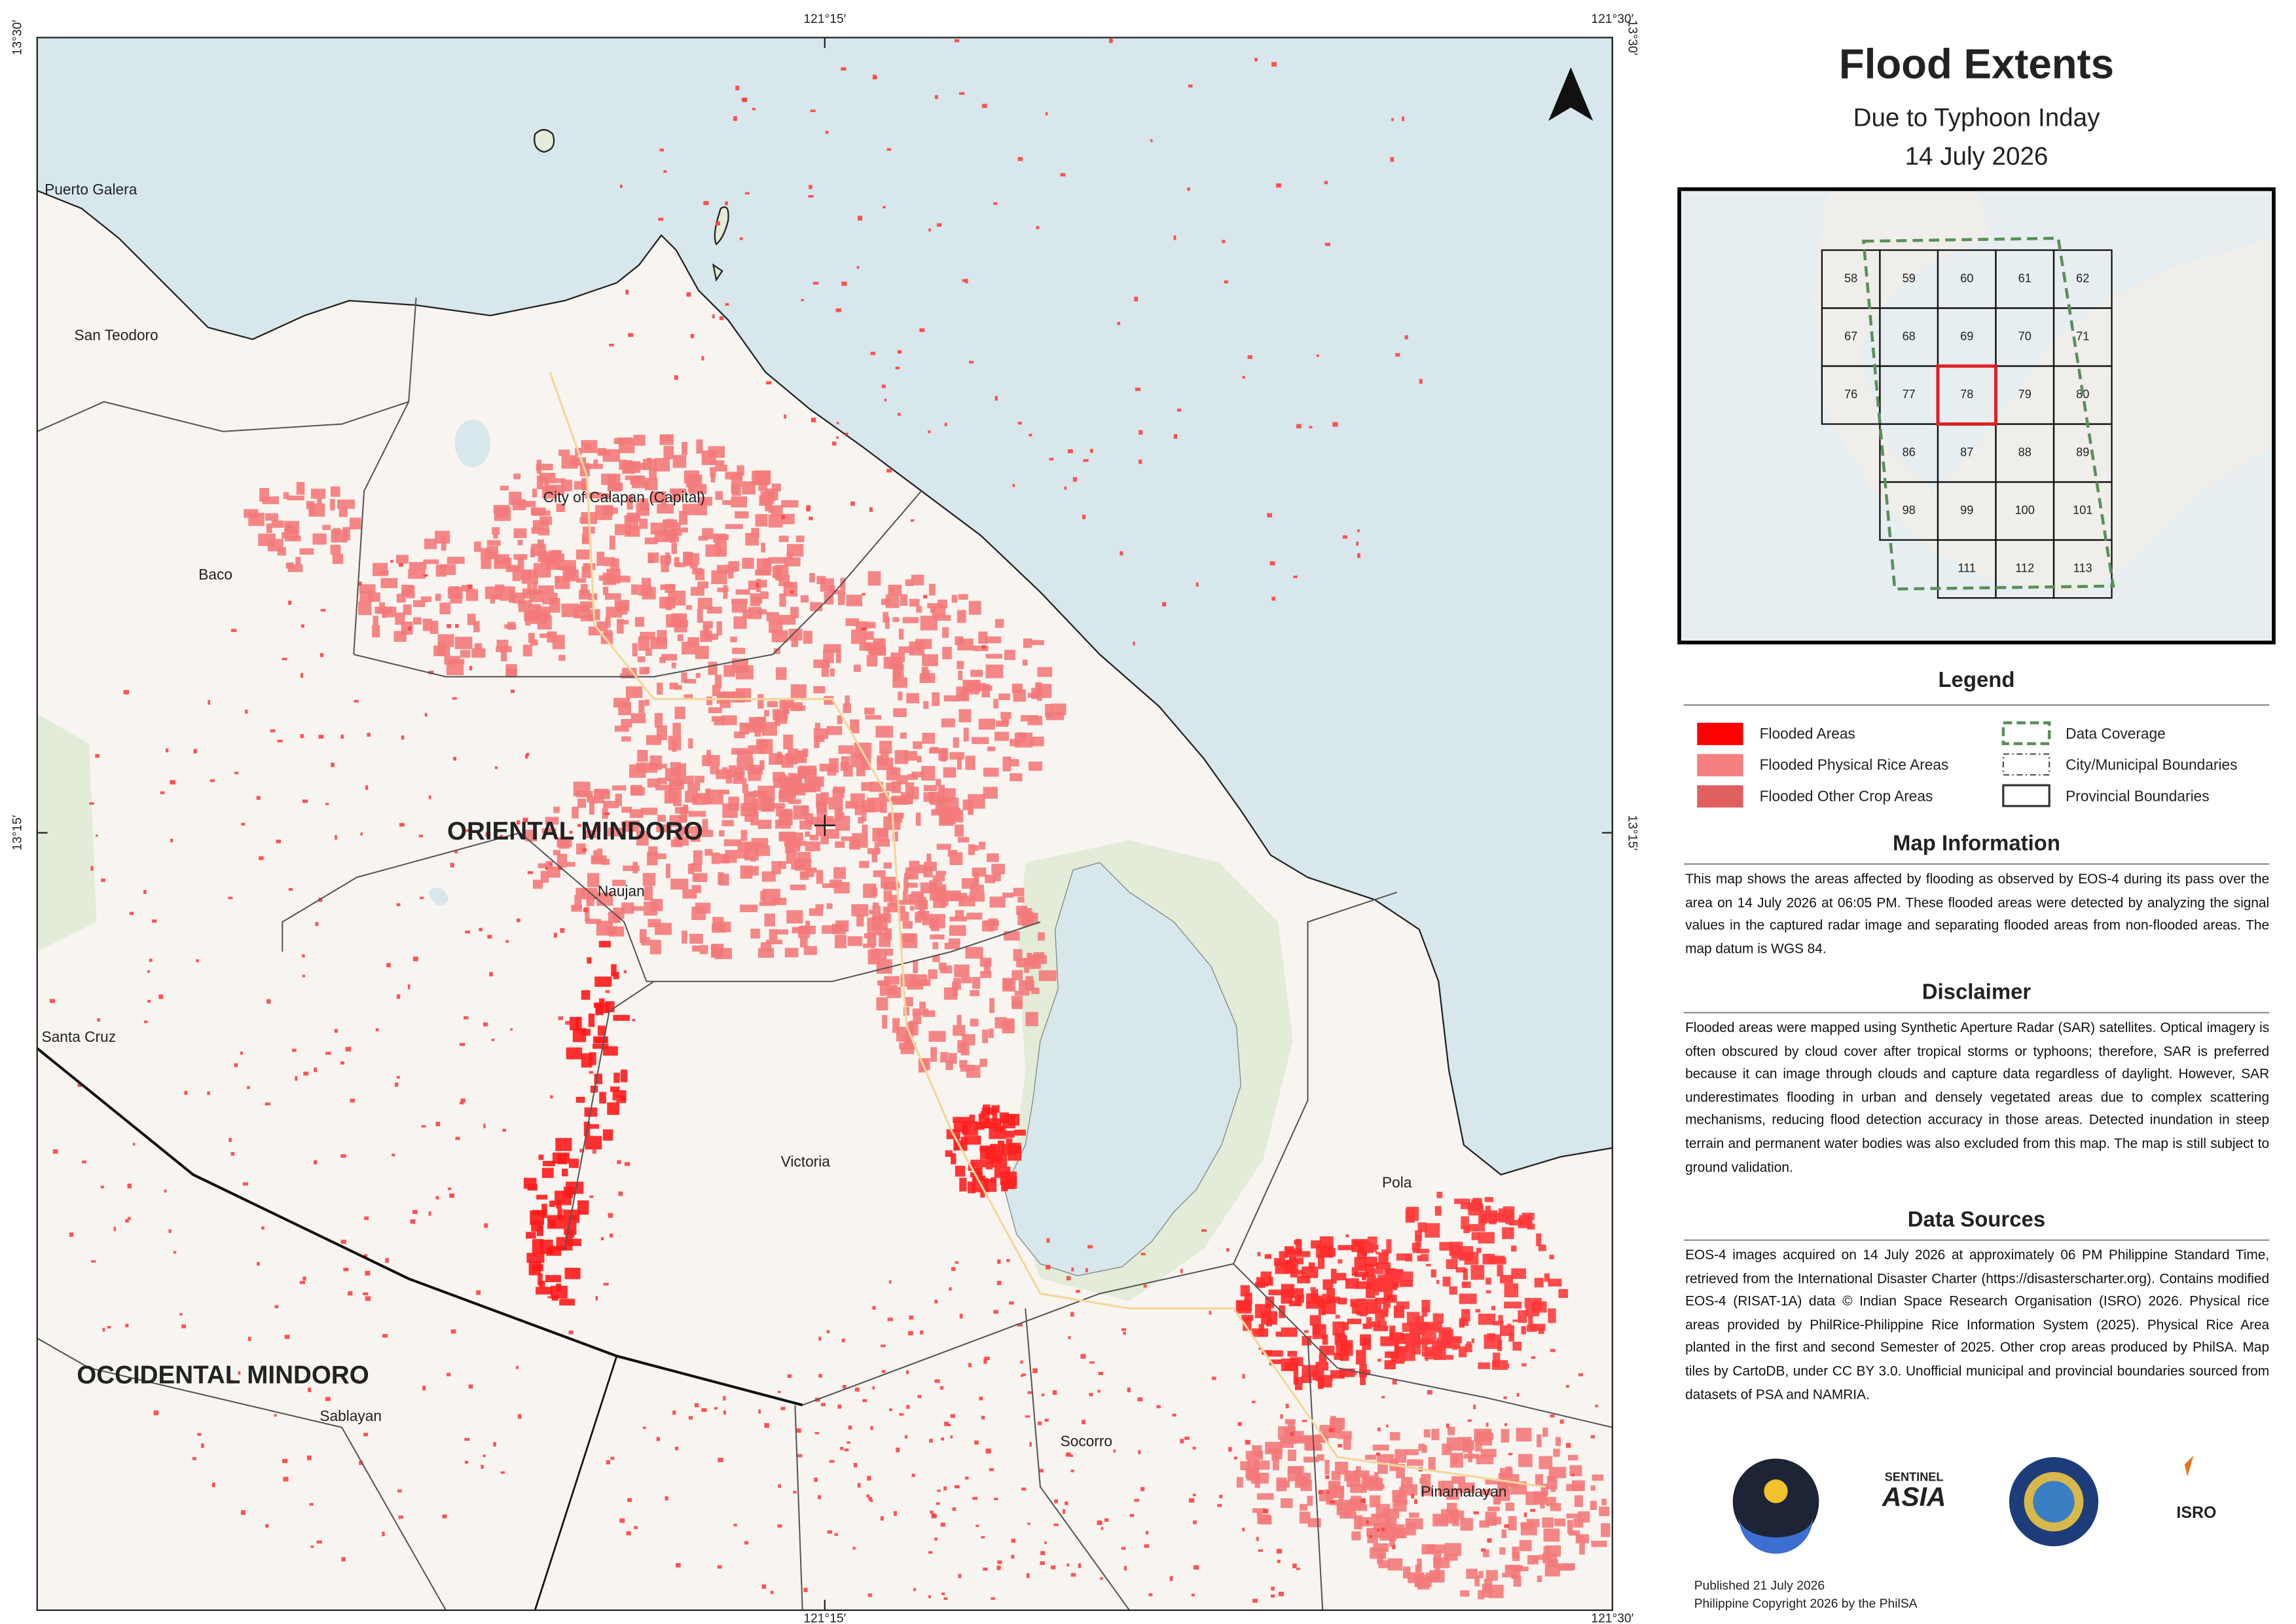 This screenshot has height=1624, width=2296. What do you see at coordinates (1806, 1604) in the screenshot?
I see `footer-text: Philippine Copyright 2026 by the PhilSA` at bounding box center [1806, 1604].